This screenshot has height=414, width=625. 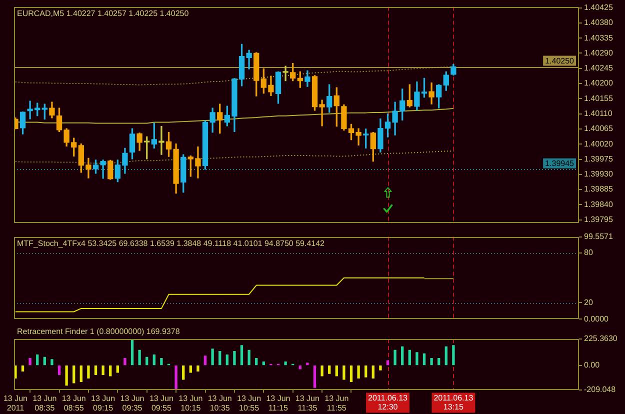 What do you see at coordinates (249, 403) in the screenshot?
I see `x-tick-label: 13 Jun 10:55` at bounding box center [249, 403].